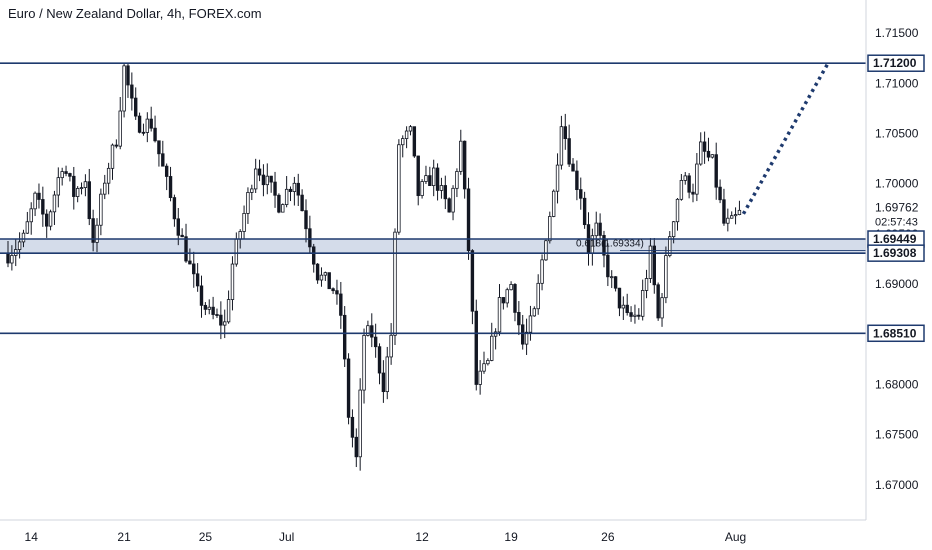 Image resolution: width=932 pixels, height=550 pixels. Describe the element at coordinates (897, 33) in the screenshot. I see `y-tick-label: 1.71500` at that location.